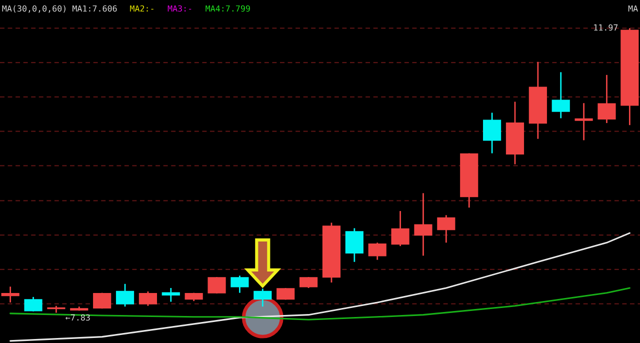 Image resolution: width=640 pixels, height=343 pixels. Describe the element at coordinates (633, 8) in the screenshot. I see `annotation: MA` at that location.